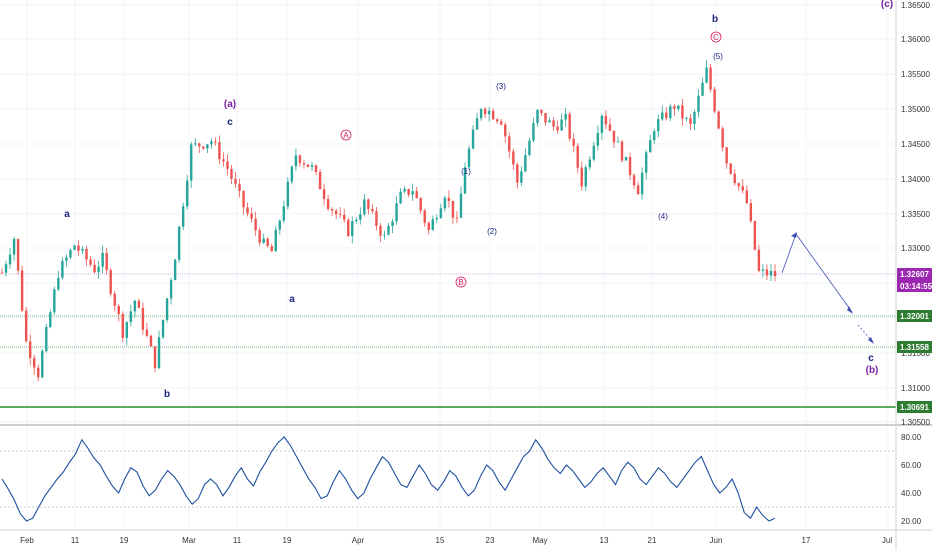 This screenshot has height=550, width=932. Describe the element at coordinates (539, 540) in the screenshot. I see `time-tick-label: May` at that location.